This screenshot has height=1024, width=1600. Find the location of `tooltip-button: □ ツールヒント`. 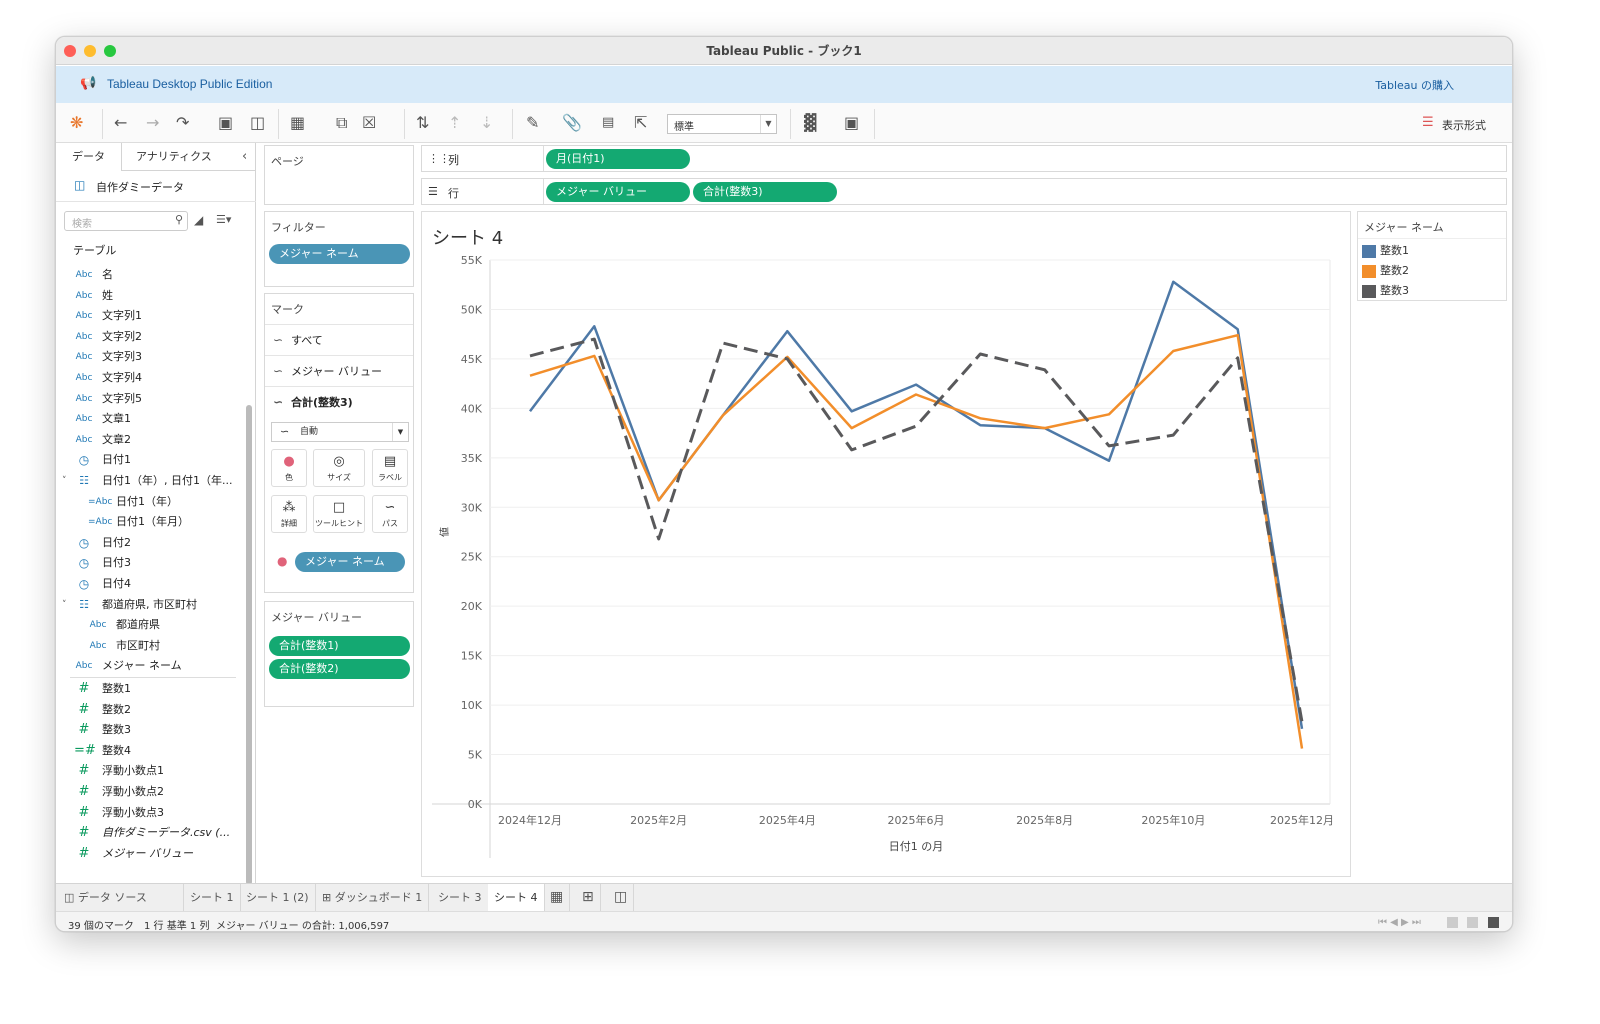

tooltip-button: □ ツールヒント is located at coordinates (339, 514).